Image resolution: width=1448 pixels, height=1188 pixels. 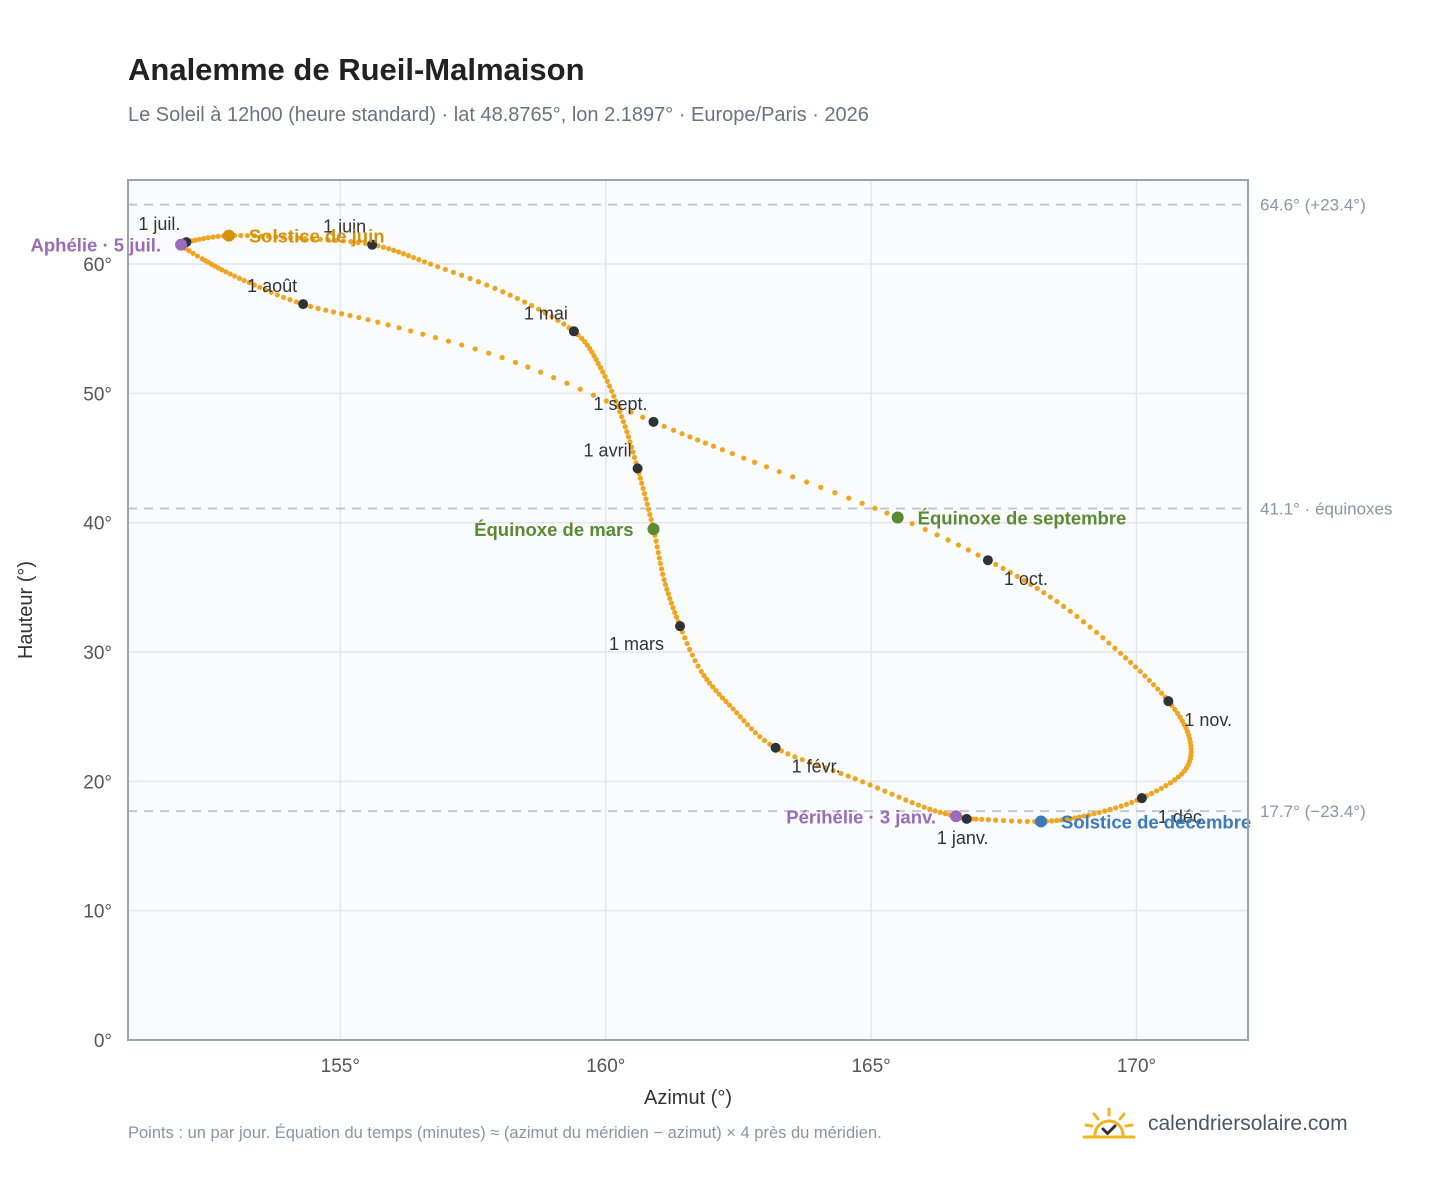 I want to click on month-label: 1 oct., so click(x=1026, y=579).